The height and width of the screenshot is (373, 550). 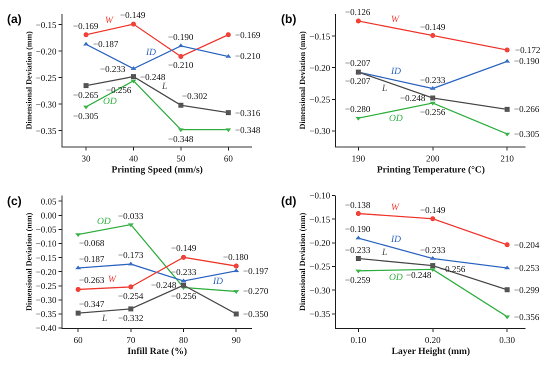 What do you see at coordinates (181, 158) in the screenshot?
I see `x-tick-label: 50` at bounding box center [181, 158].